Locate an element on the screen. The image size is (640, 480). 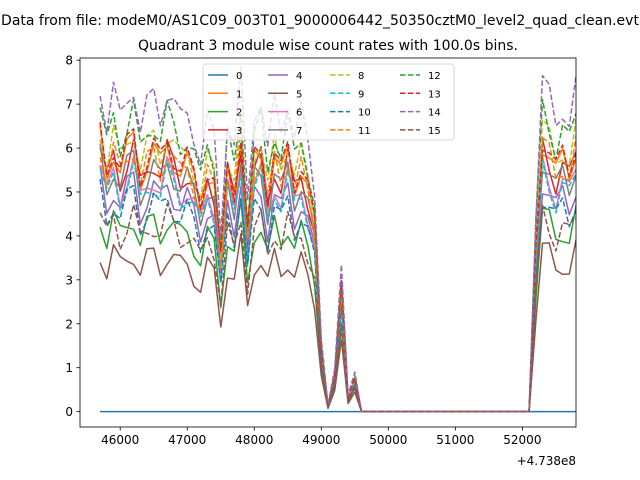
legend-label-11: 11 is located at coordinates (364, 131).